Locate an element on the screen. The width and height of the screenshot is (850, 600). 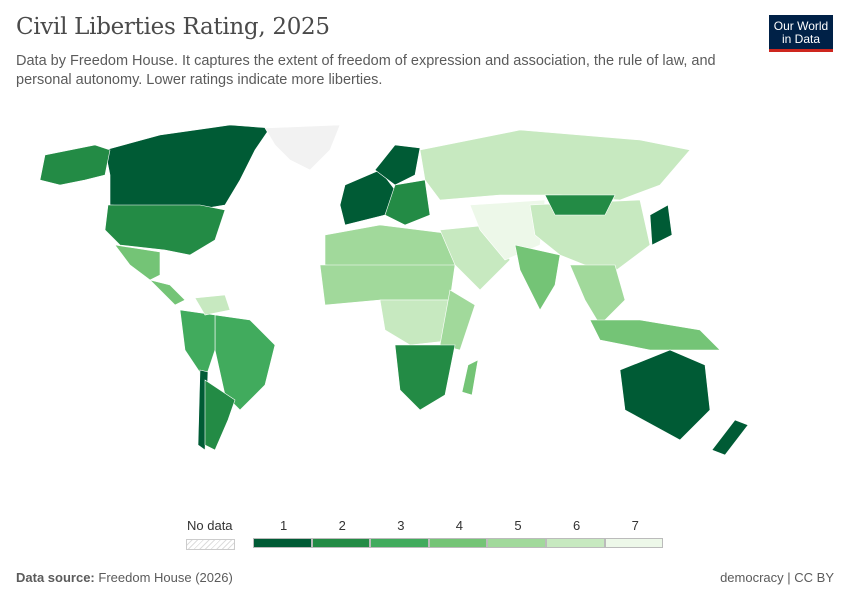
region-australia is located at coordinates (665, 395).